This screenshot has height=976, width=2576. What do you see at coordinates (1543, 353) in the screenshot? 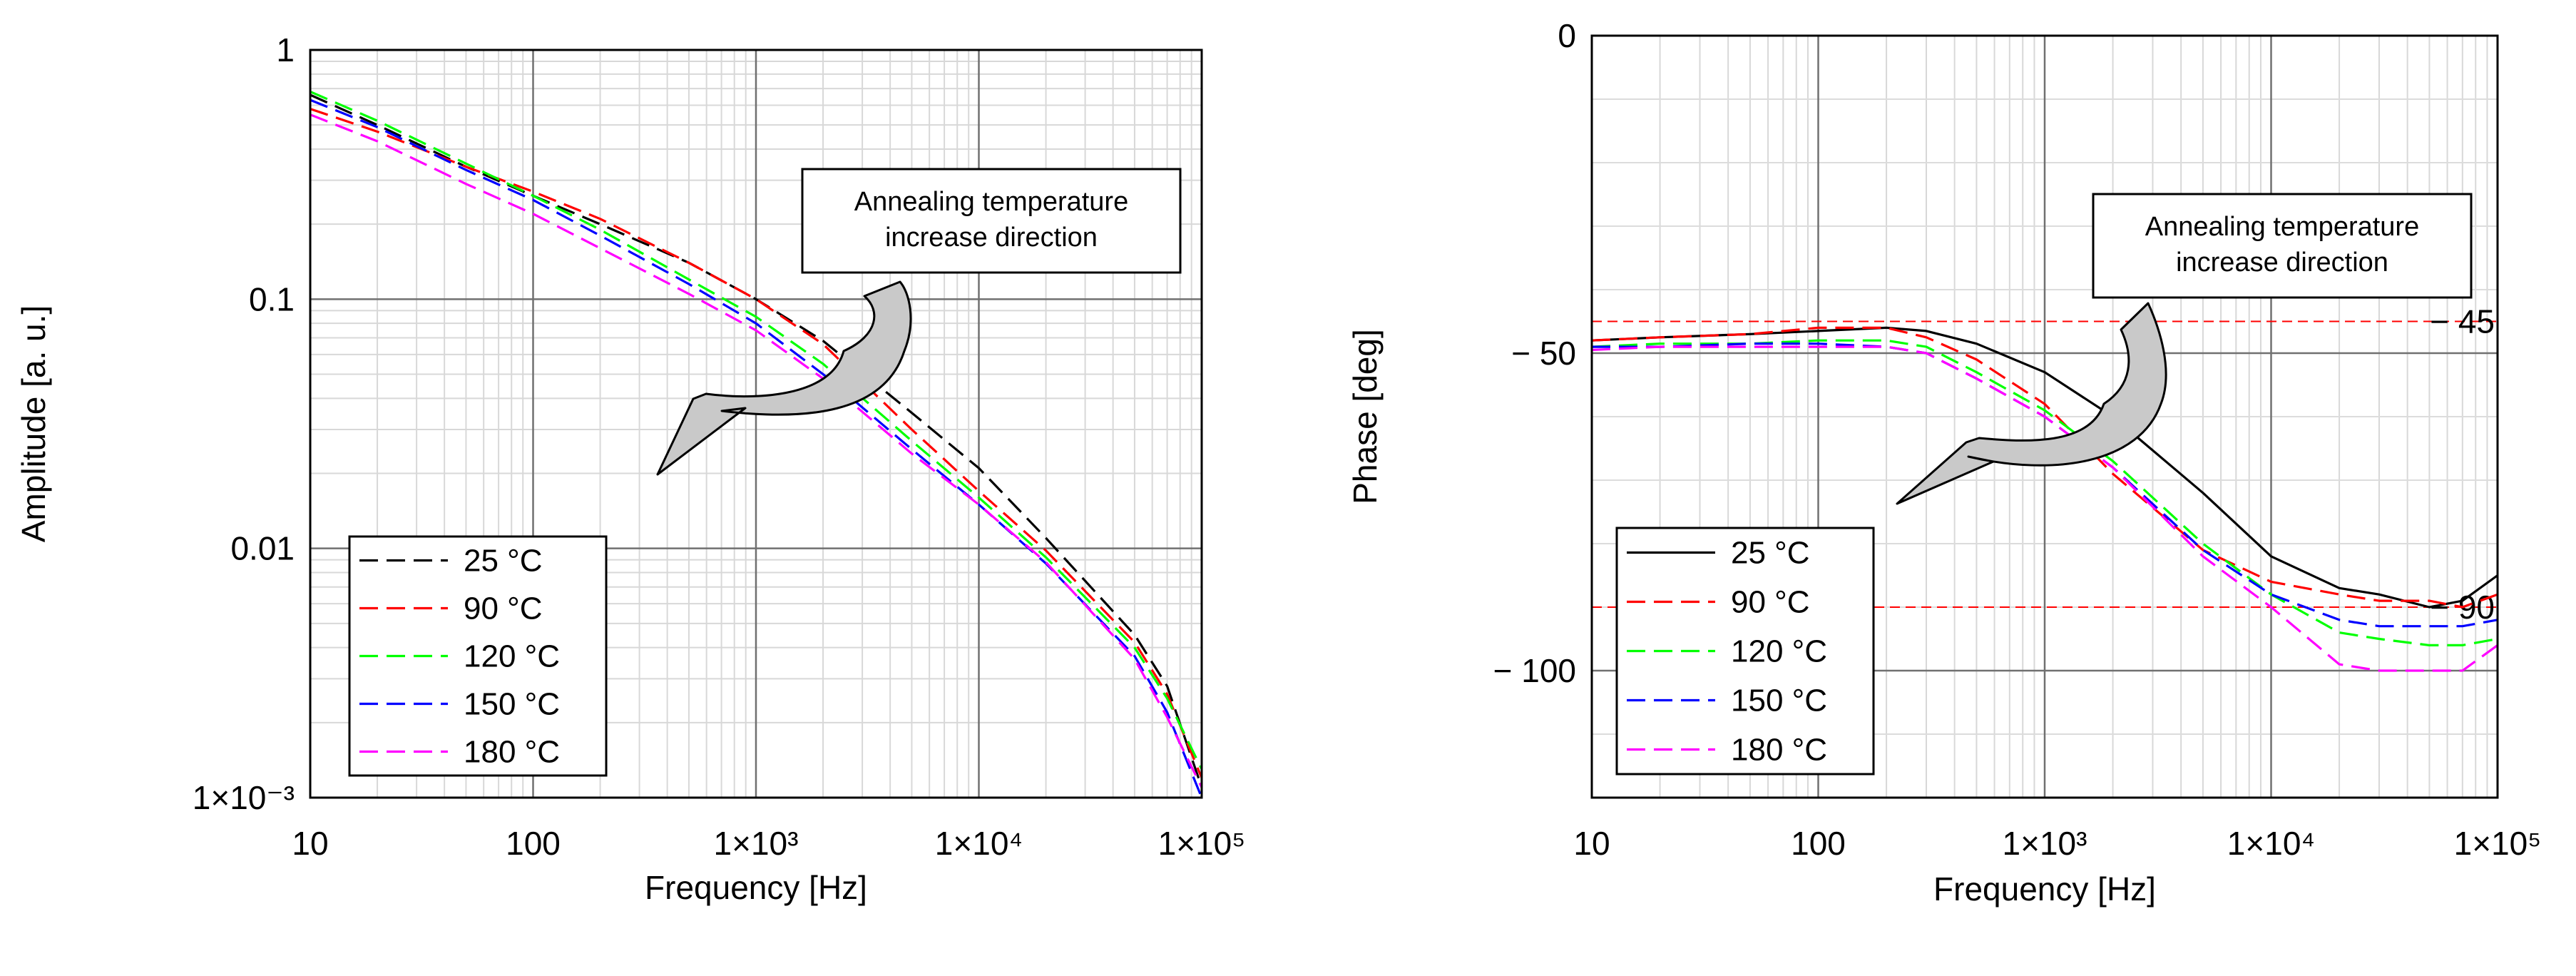
I see `y-tick-label: − 50` at bounding box center [1543, 353].